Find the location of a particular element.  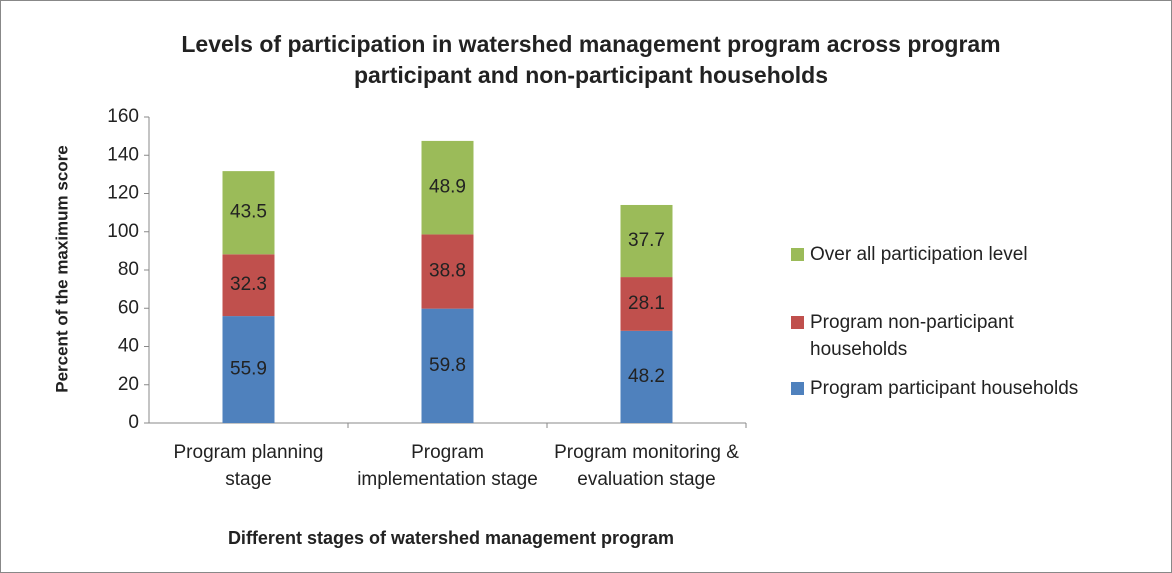

value-label: 32.3 is located at coordinates (248, 284).